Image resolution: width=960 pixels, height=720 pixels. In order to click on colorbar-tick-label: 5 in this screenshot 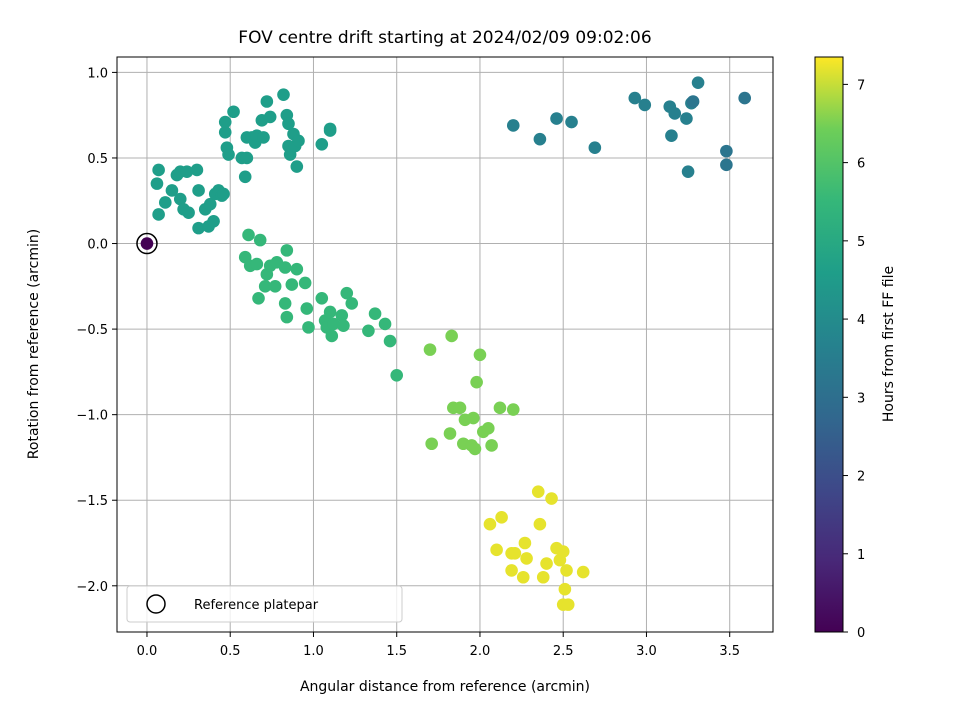, I will do `click(861, 242)`.